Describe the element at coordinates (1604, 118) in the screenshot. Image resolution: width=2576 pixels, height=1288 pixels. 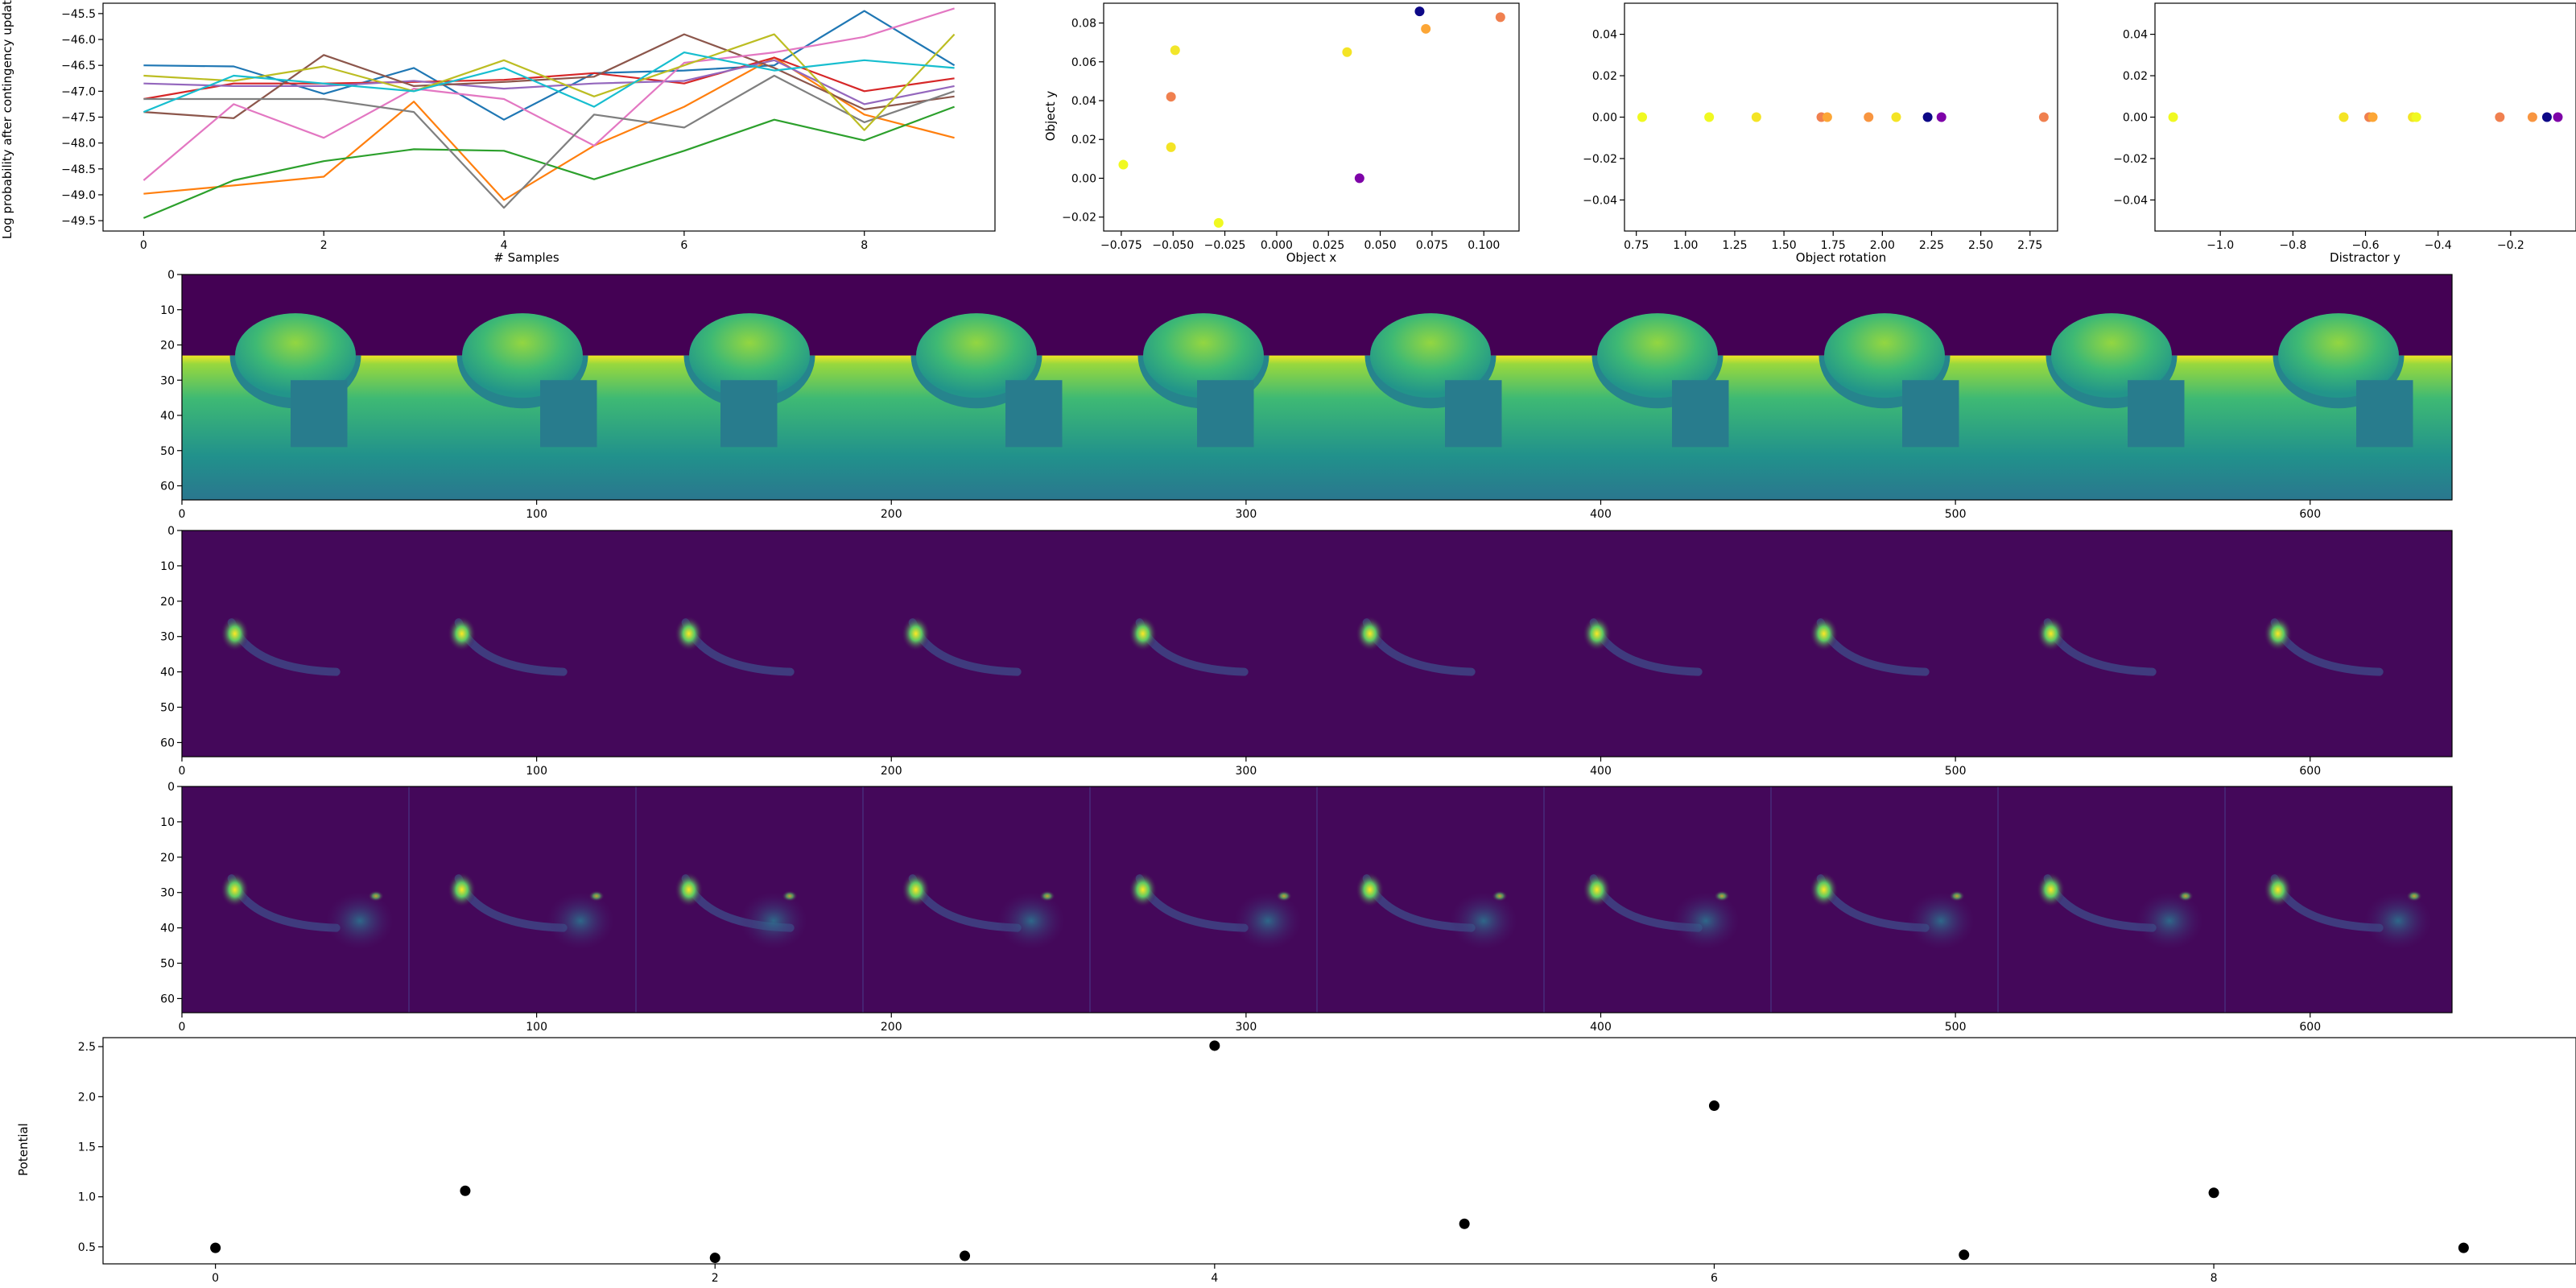
I see `y-tick-label: 0.00` at that location.